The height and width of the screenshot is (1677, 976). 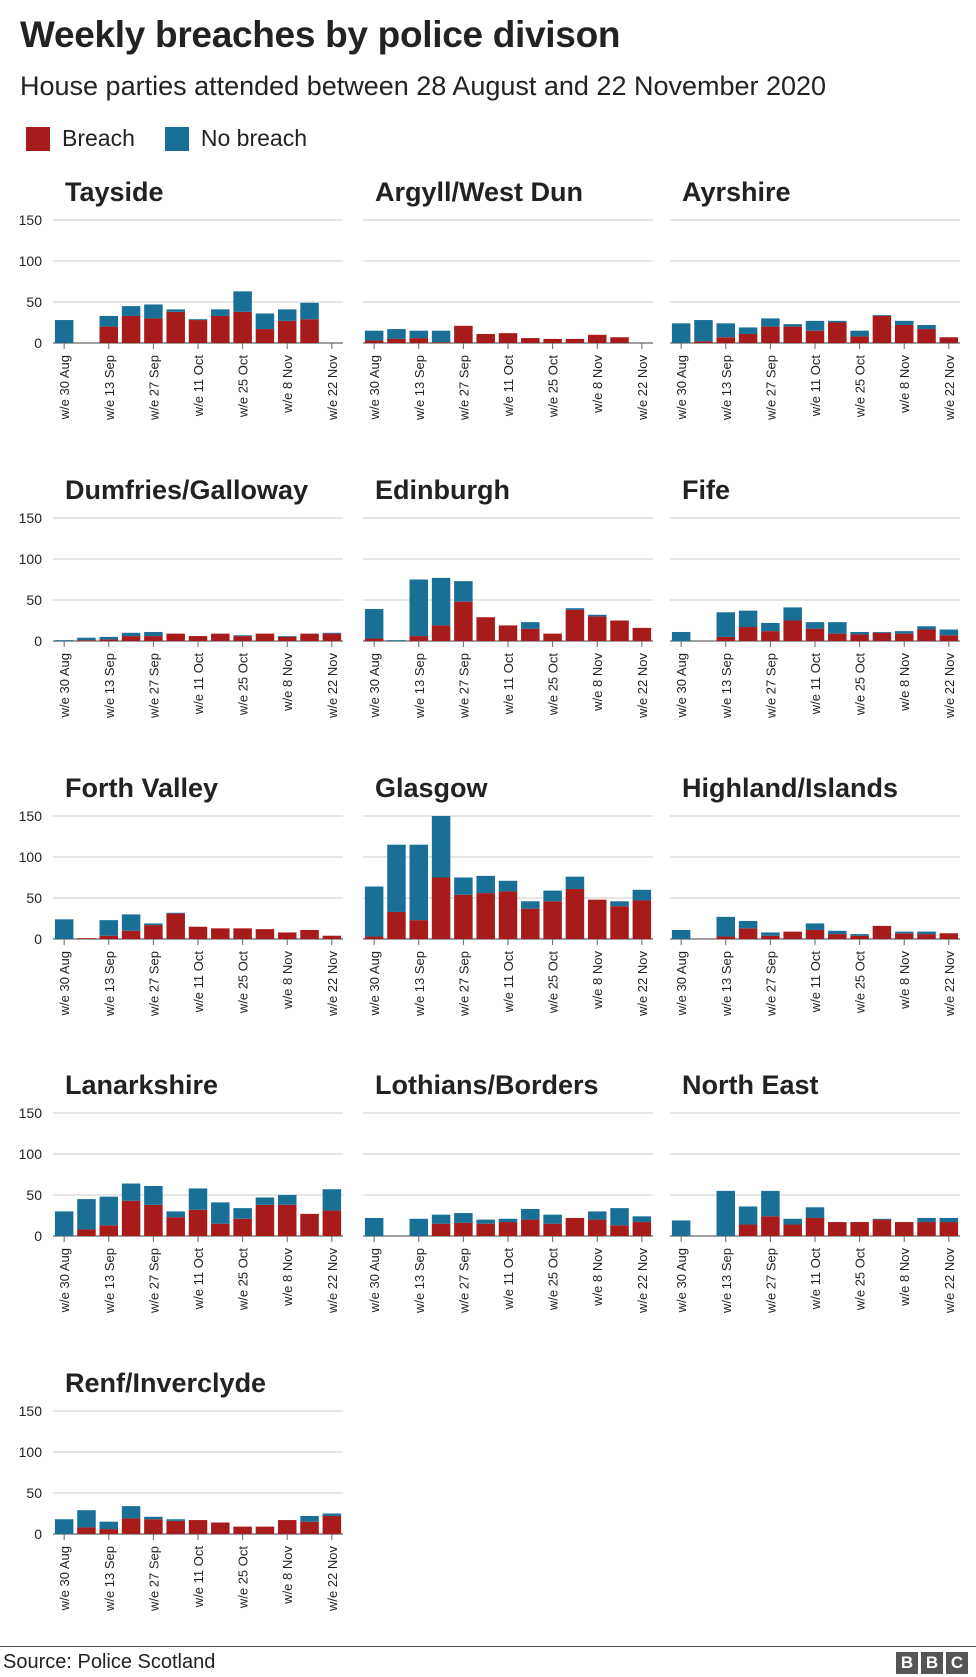 I want to click on panel-title: Lanarkshire, so click(x=141, y=1085).